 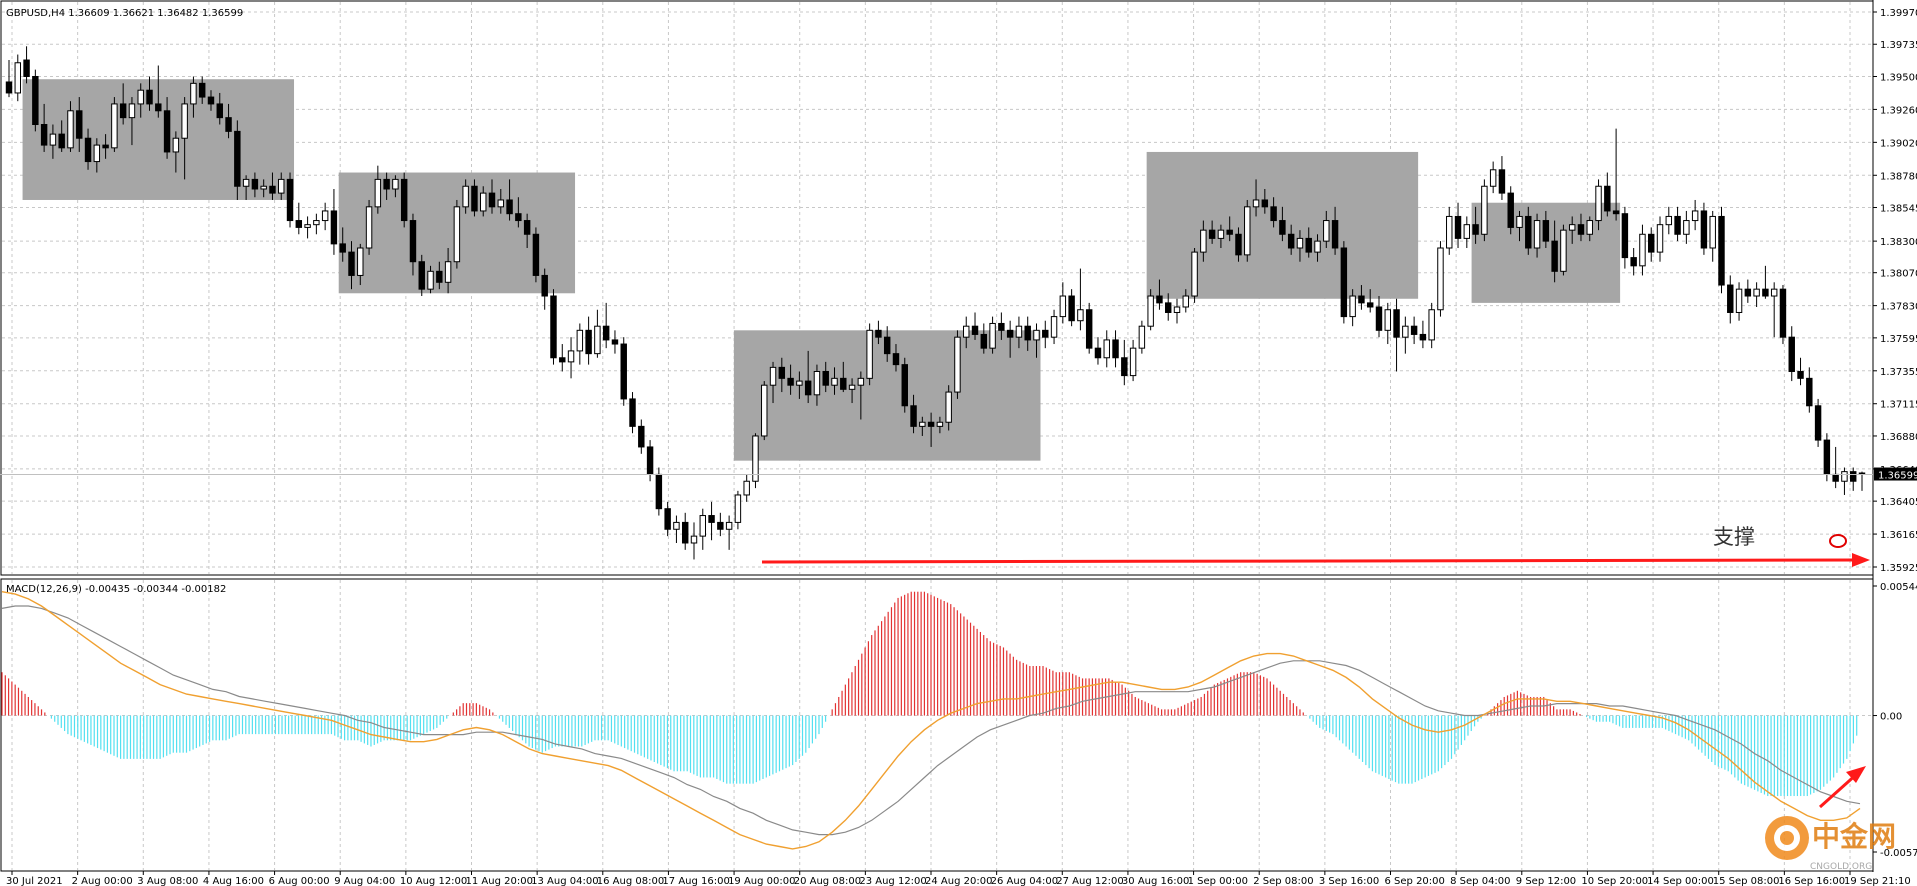 What do you see at coordinates (1854, 836) in the screenshot?
I see `watermark-name: 中金网` at bounding box center [1854, 836].